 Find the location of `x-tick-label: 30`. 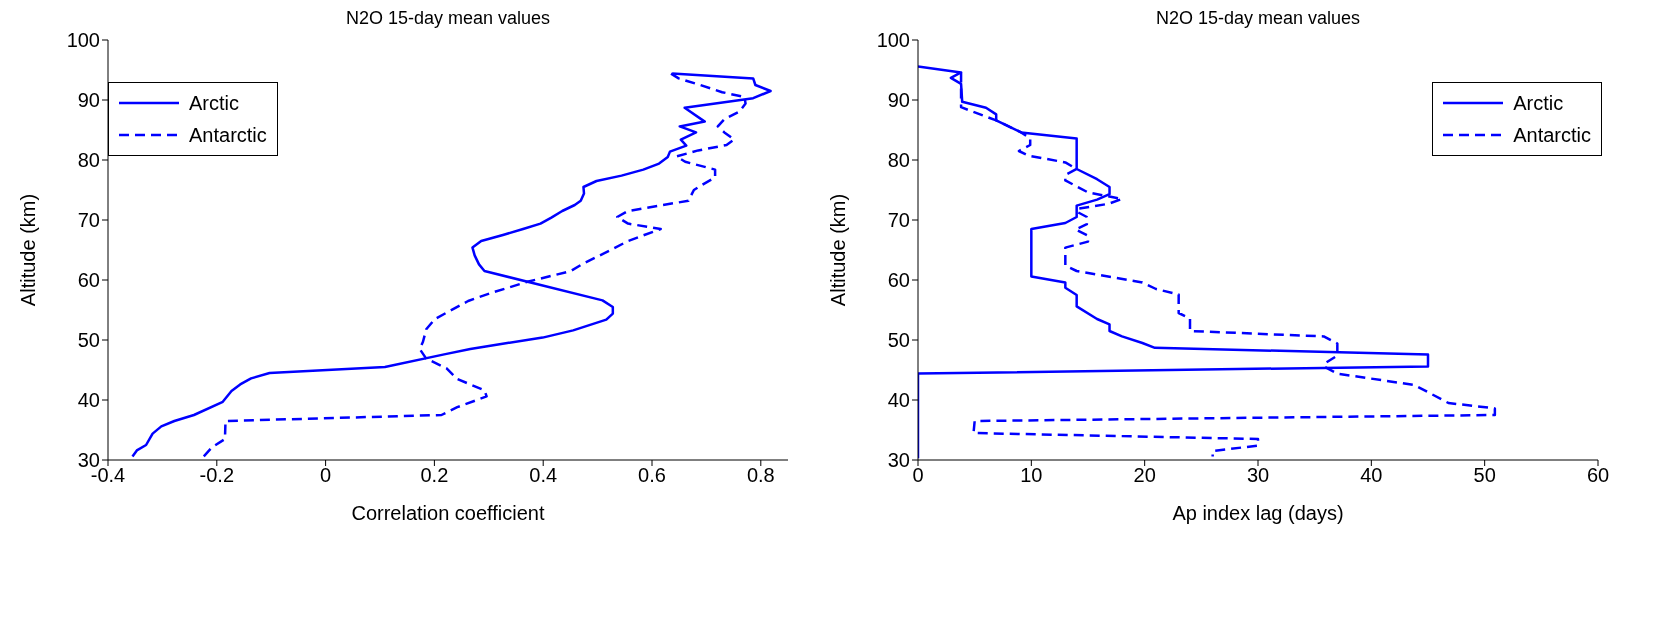

x-tick-label: 30 is located at coordinates (1258, 475).